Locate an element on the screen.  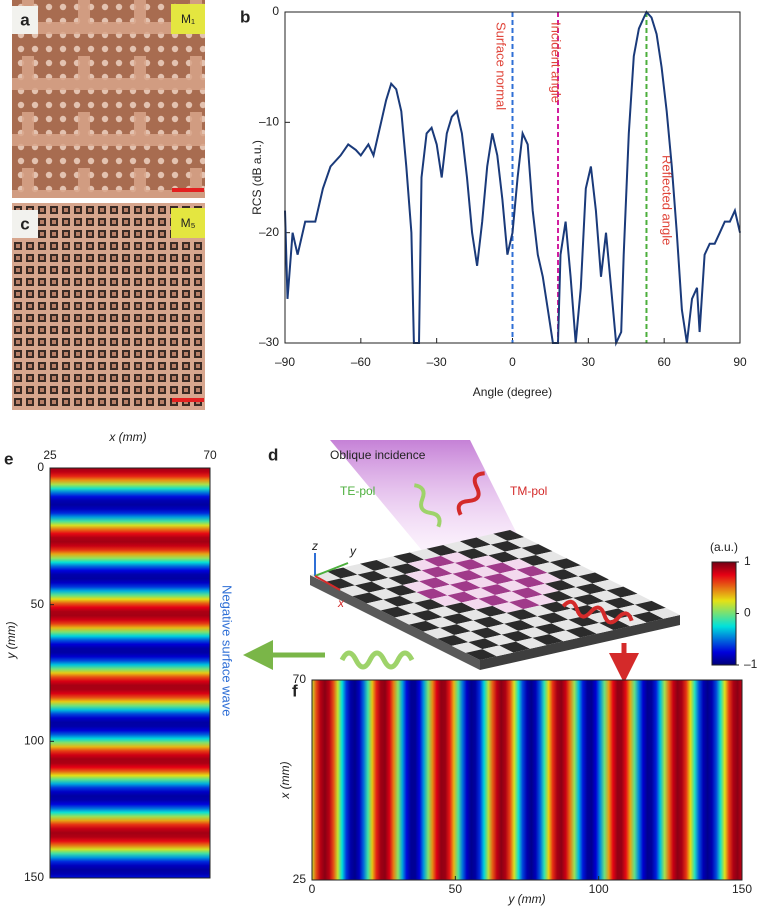
reference-label: Incident angle is located at coordinates (556, 62).